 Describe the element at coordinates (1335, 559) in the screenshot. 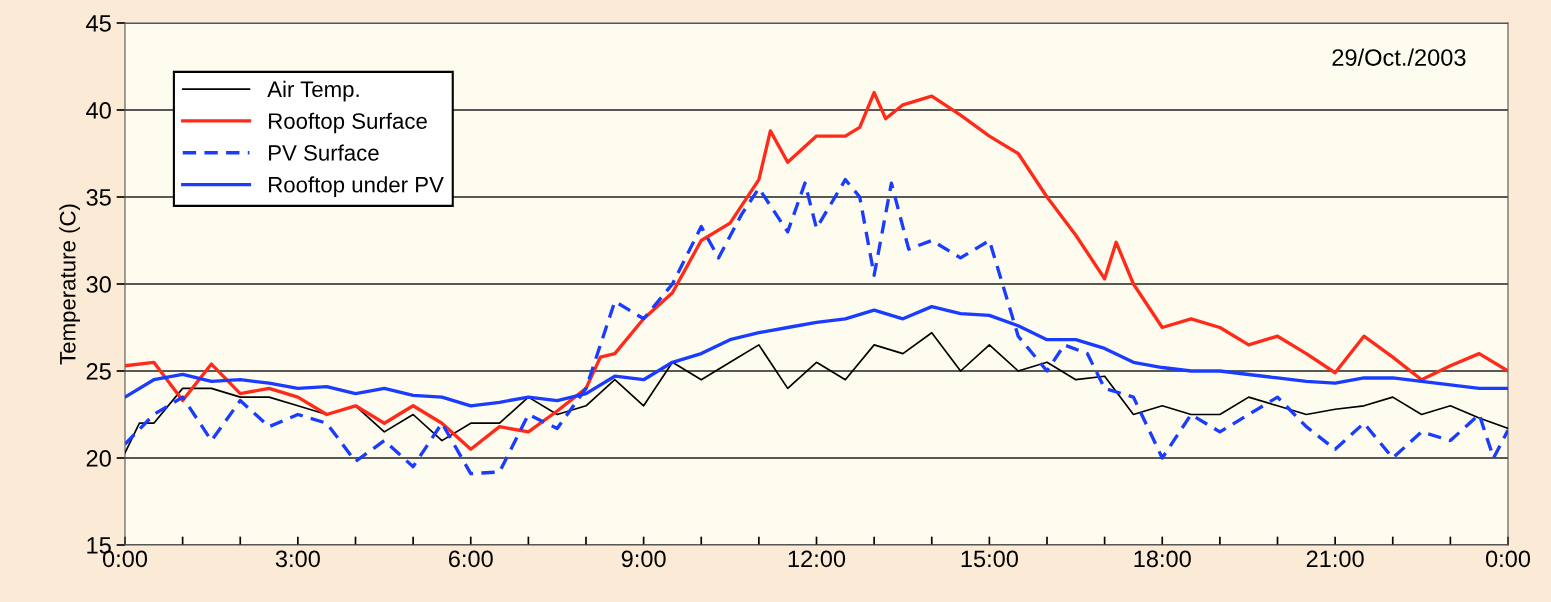

I see `x-tick-label: 21:00` at that location.